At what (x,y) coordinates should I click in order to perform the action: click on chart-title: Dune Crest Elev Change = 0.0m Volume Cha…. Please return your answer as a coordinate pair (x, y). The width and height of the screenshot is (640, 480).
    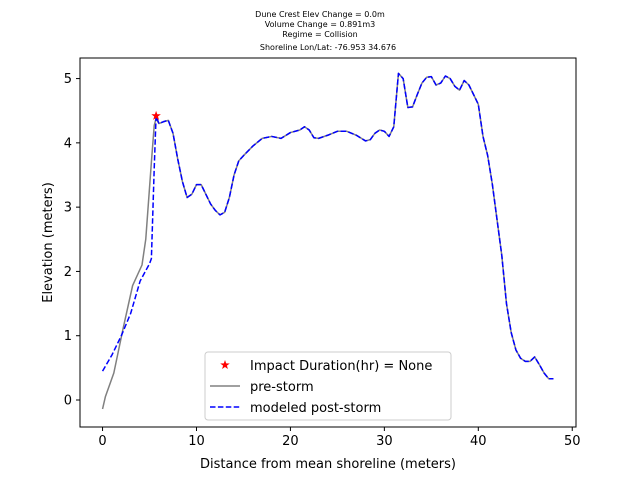
    Looking at the image, I should click on (325, 31).